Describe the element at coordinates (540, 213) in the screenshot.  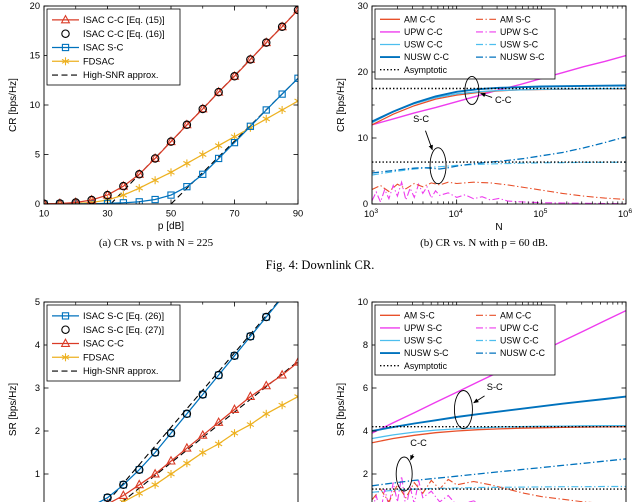
I see `svg-text: 105` at that location.